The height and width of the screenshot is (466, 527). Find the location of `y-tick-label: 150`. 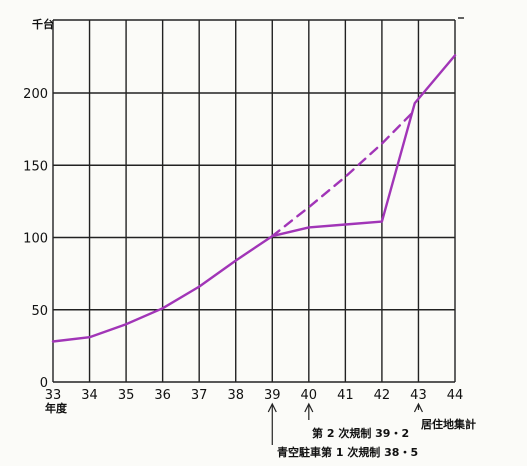

y-tick-label: 150 is located at coordinates (35, 166).